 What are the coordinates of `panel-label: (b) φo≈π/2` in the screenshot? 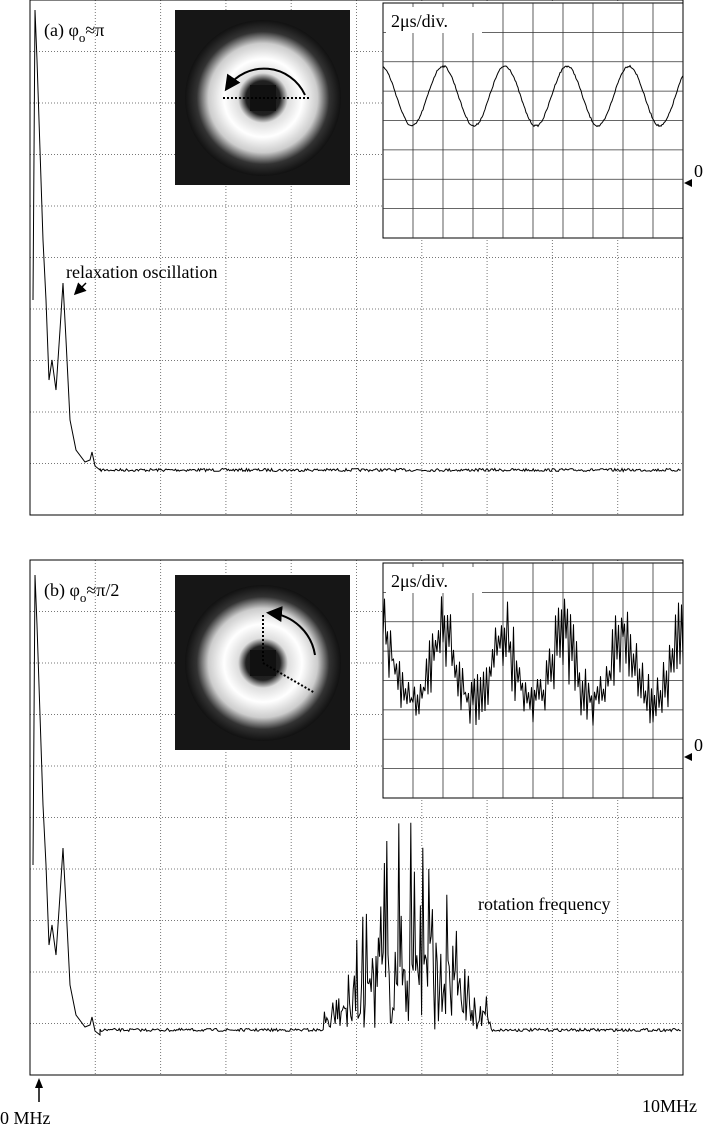 It's located at (81, 592).